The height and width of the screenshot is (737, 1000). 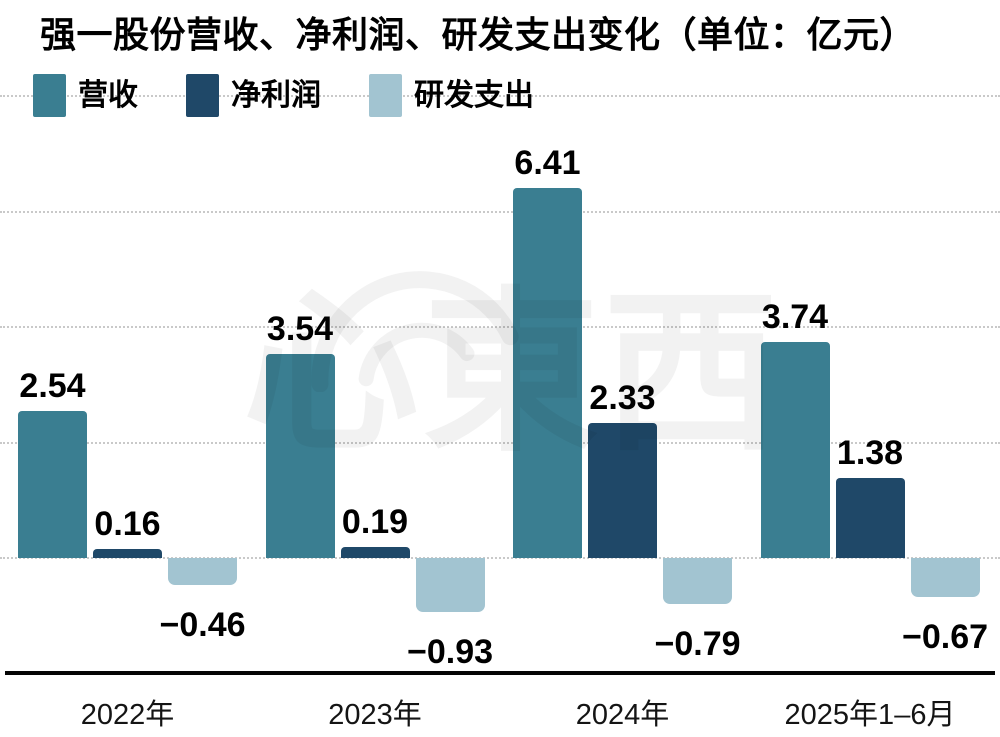 I want to click on legend-label-net-profit: 净利润, so click(x=276, y=95).